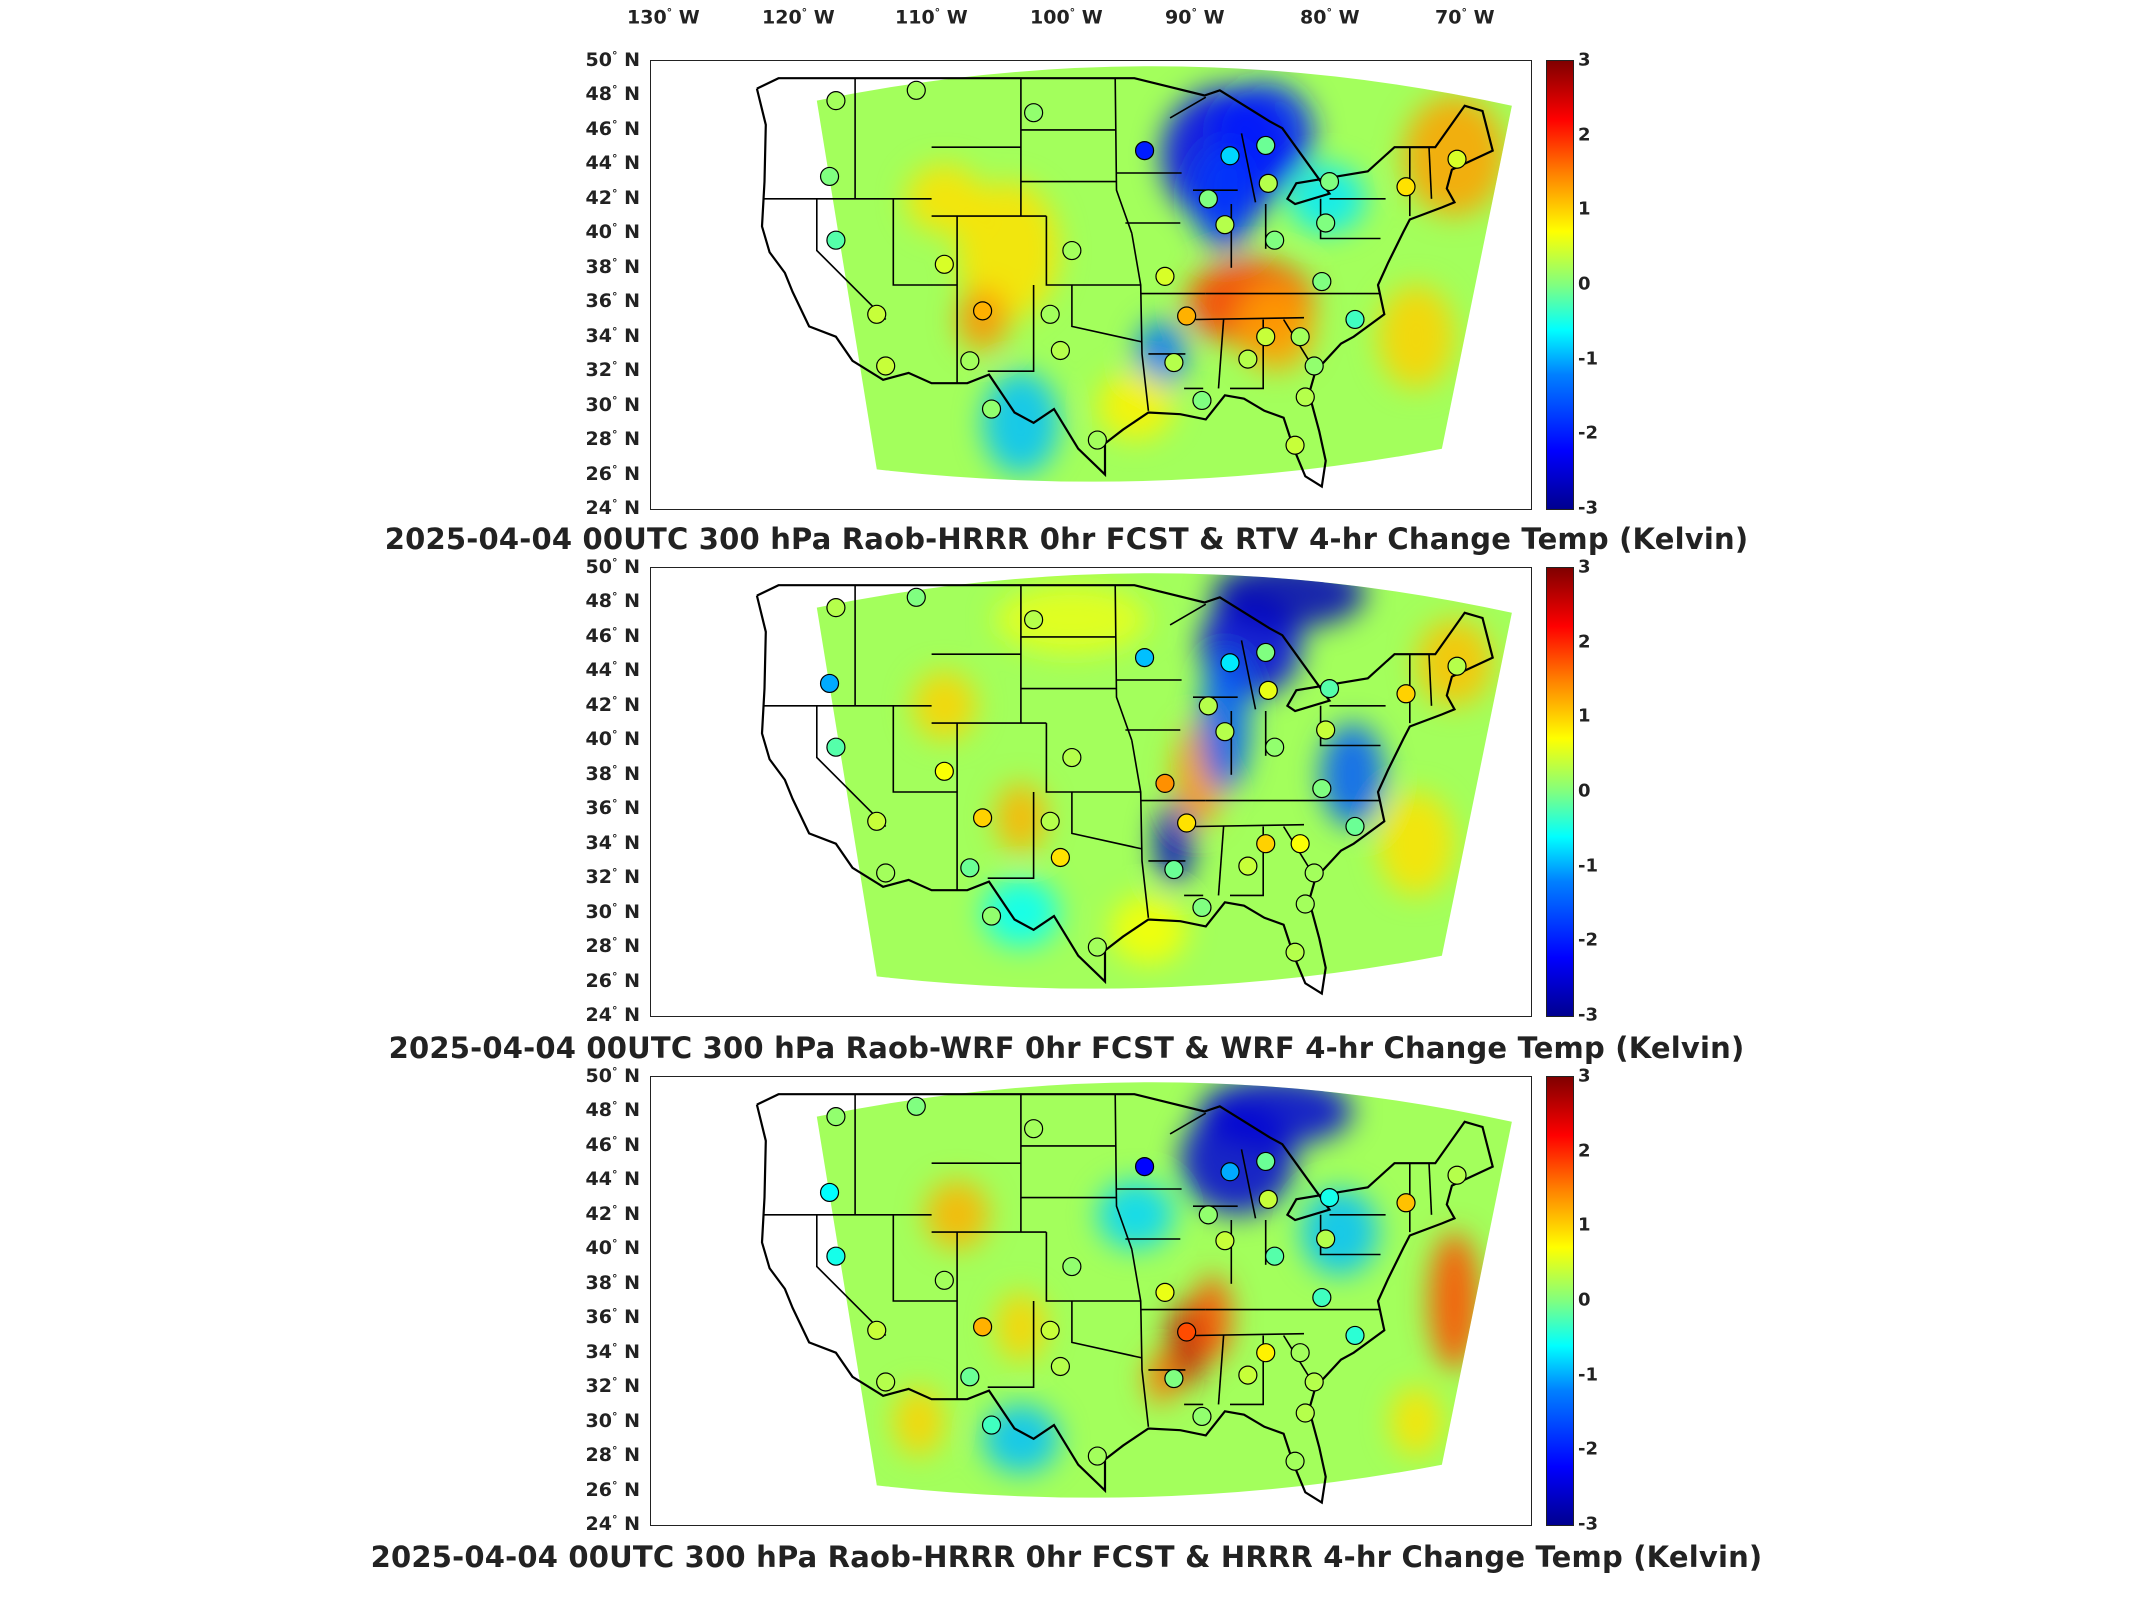  Describe the element at coordinates (612, 1179) in the screenshot. I see `latitude-label: 44° N` at that location.